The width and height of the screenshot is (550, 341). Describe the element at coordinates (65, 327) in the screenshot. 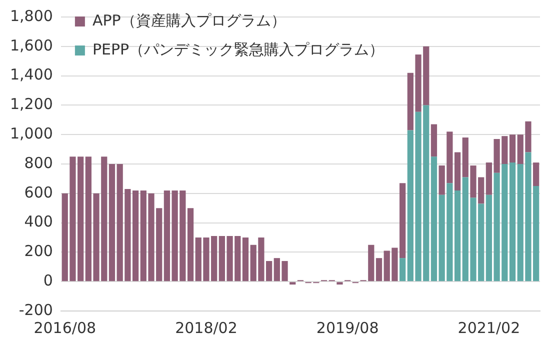

I see `x-tick-label: 2016/08` at that location.